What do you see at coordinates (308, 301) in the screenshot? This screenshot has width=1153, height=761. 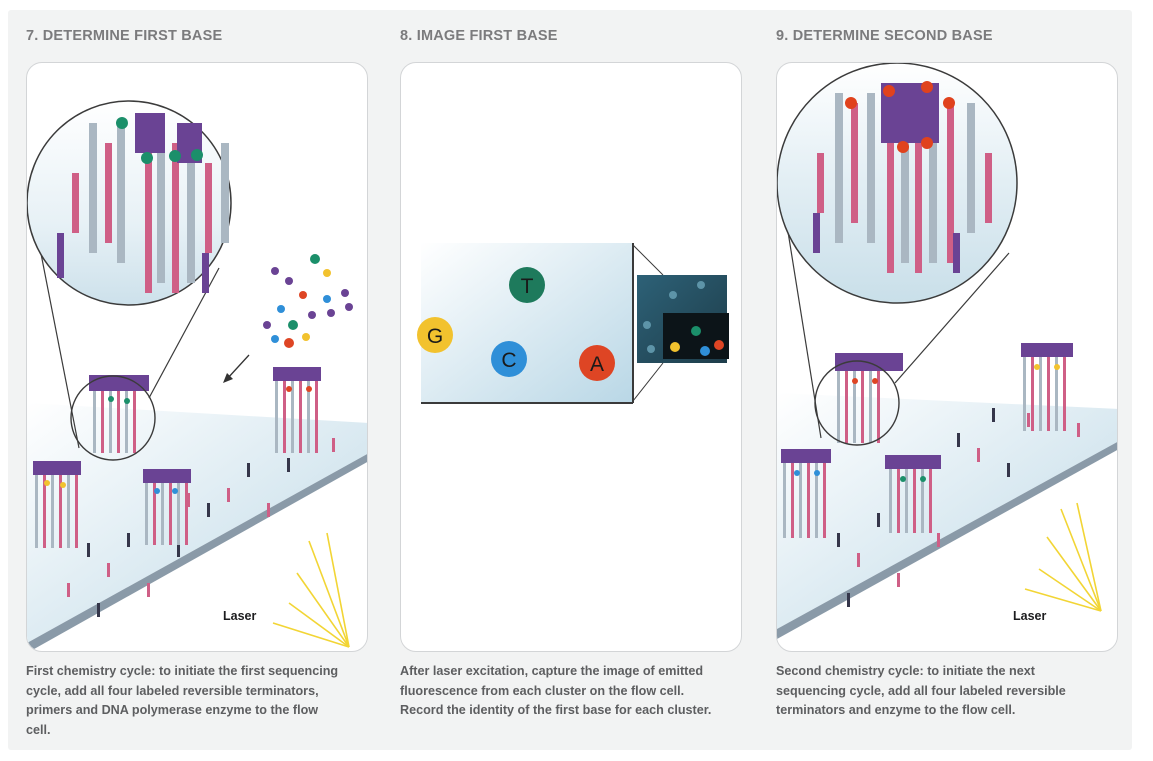 I see `free-nucleotides` at bounding box center [308, 301].